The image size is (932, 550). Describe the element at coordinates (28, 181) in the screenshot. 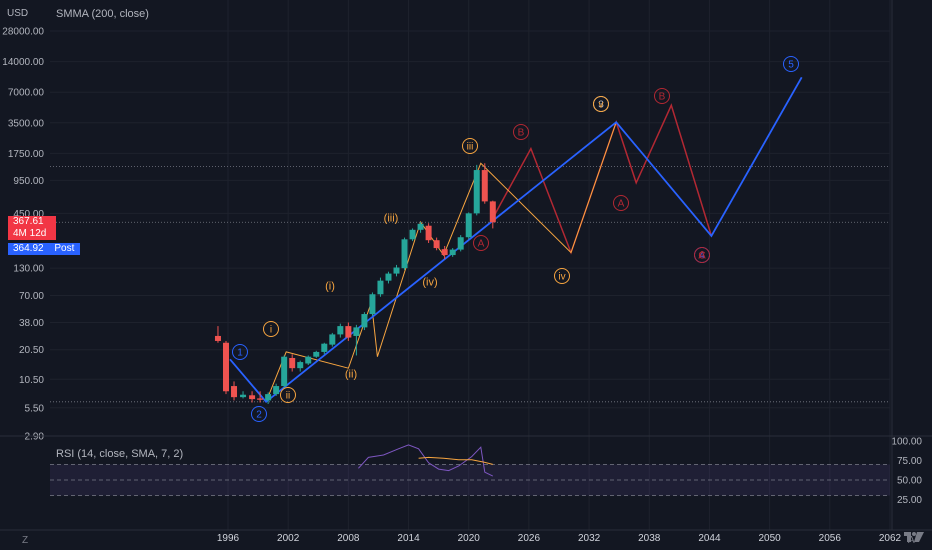

I see `y-tick-label: 950.00` at that location.